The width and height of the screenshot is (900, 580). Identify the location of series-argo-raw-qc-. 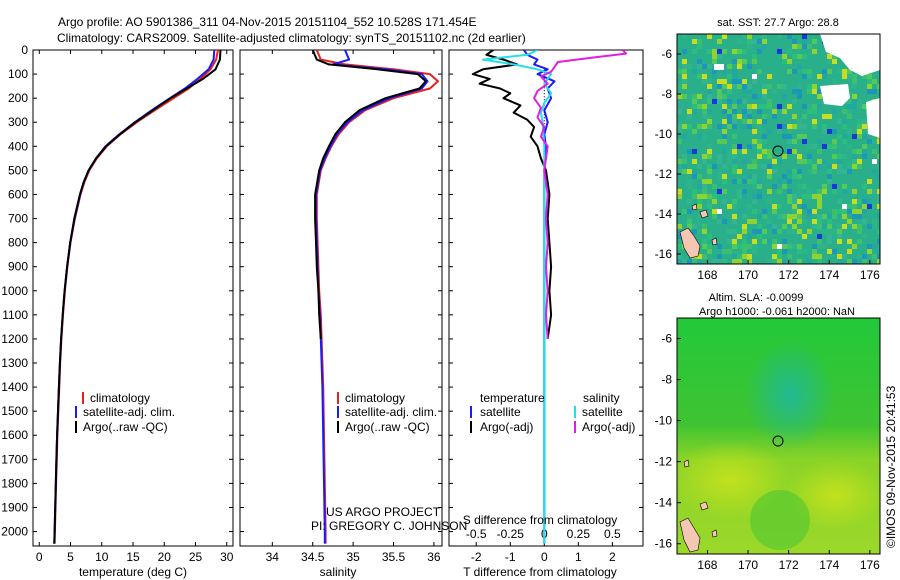
(369, 194).